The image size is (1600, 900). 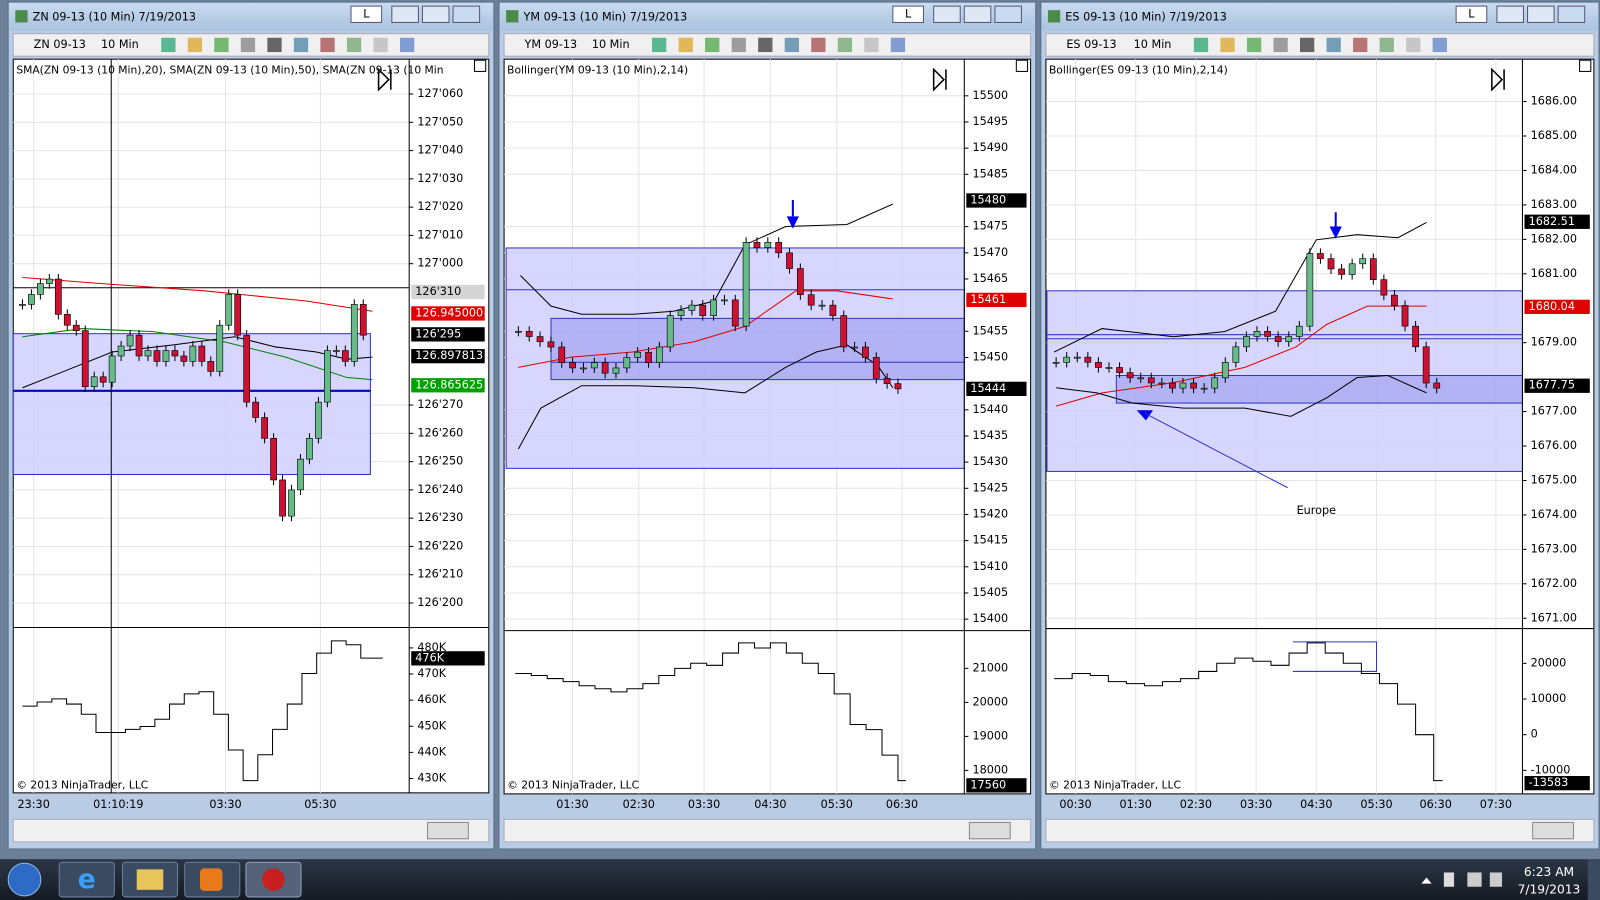 I want to click on start-button, so click(x=24, y=879).